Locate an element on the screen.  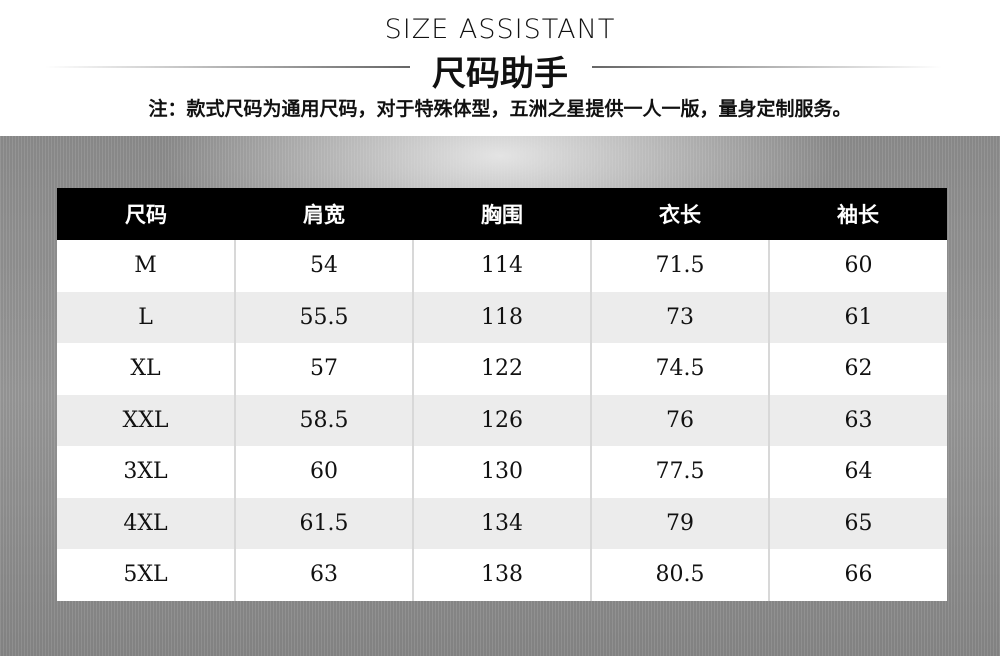
table-cell: 66 is located at coordinates (857, 575).